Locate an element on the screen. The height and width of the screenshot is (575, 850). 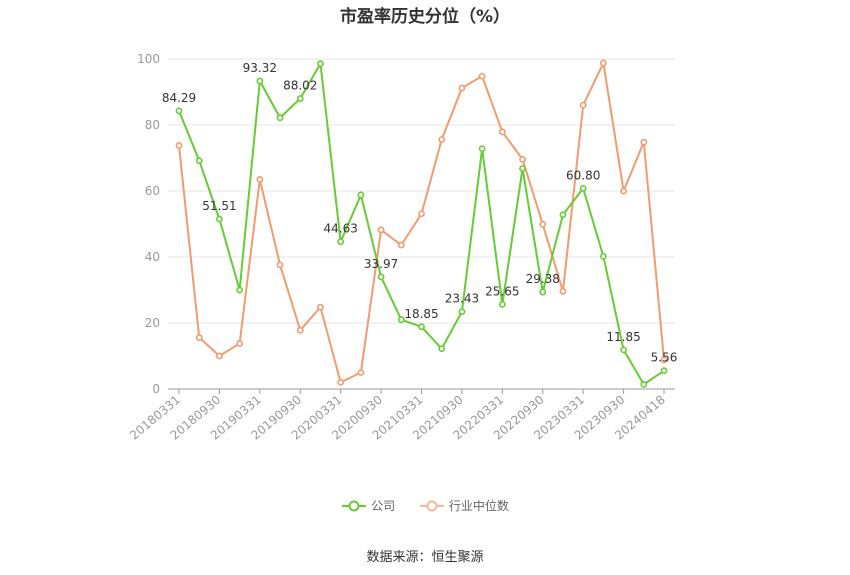
data-label-20230331: 60.80 is located at coordinates (583, 175).